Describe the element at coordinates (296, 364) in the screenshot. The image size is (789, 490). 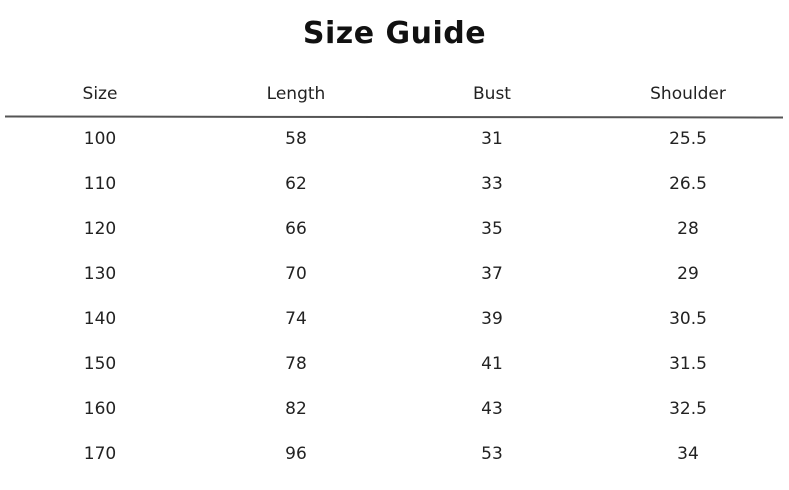
I see `cell-length: 78` at that location.